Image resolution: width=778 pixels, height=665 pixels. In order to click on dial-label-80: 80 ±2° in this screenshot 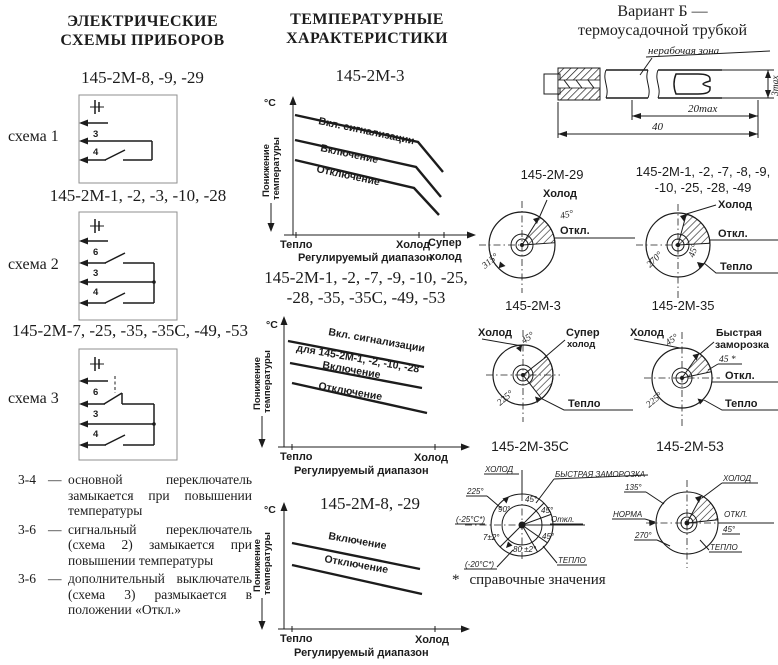, I will do `click(525, 549)`.